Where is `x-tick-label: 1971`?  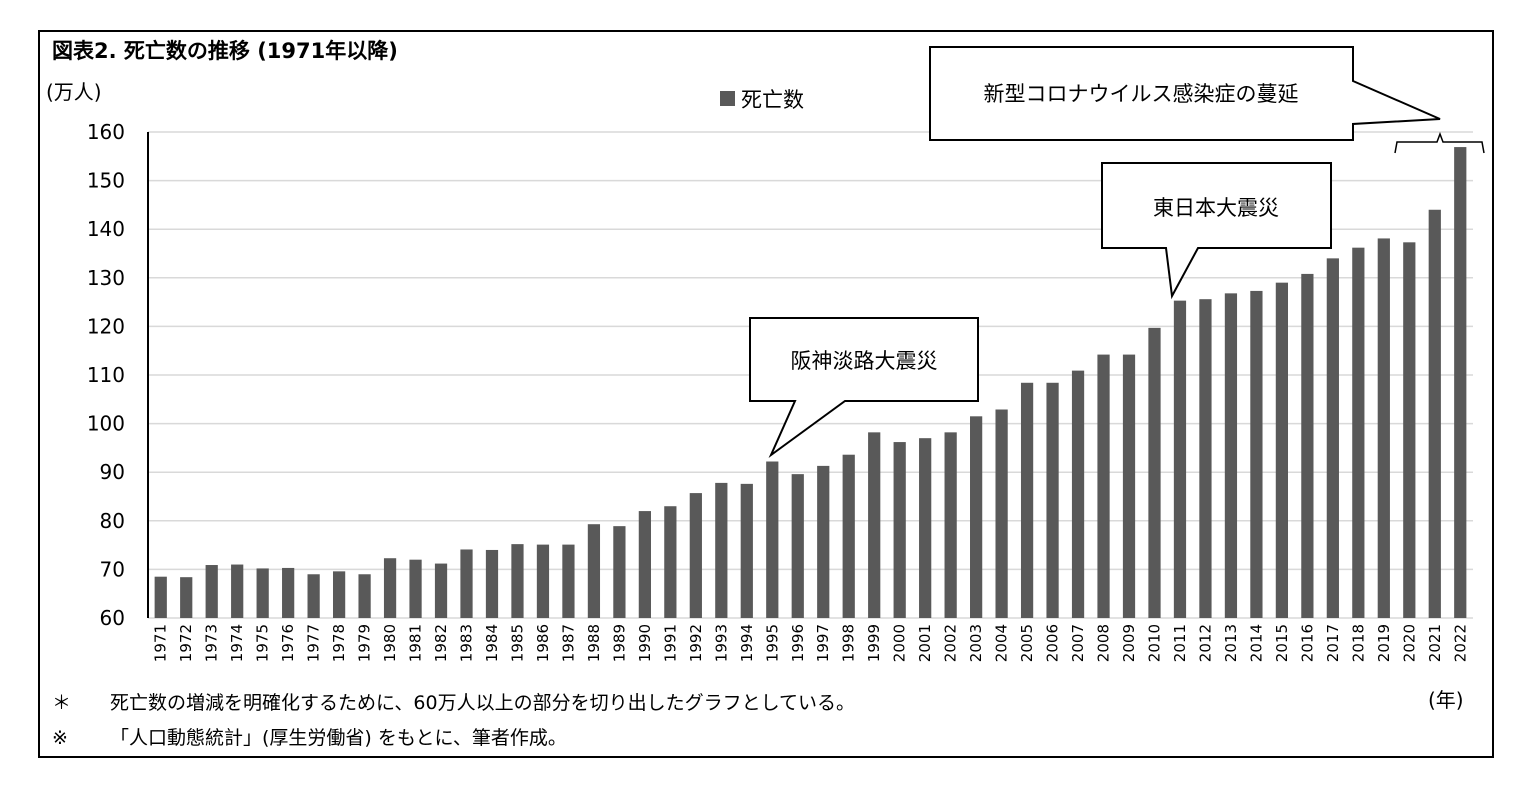
x-tick-label: 1971 is located at coordinates (161, 643).